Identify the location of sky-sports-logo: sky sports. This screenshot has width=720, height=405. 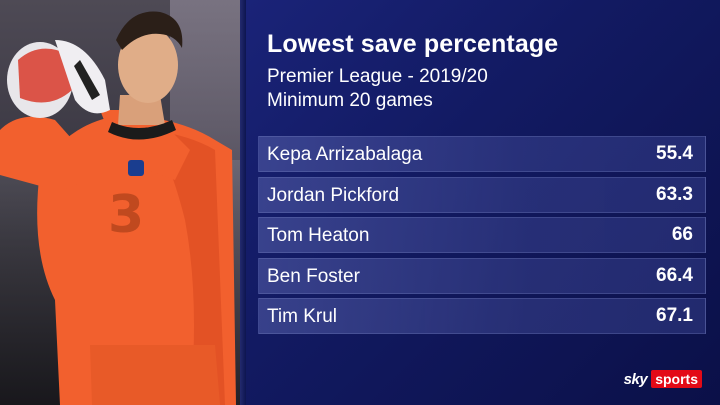
(663, 379).